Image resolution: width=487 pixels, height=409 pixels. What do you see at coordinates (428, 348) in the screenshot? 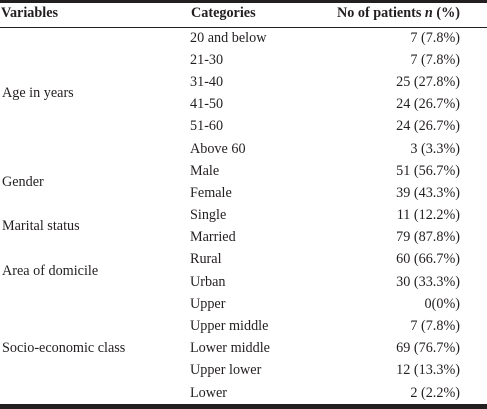
I see `patient-count-cell: 69 (76.7%)` at bounding box center [428, 348].